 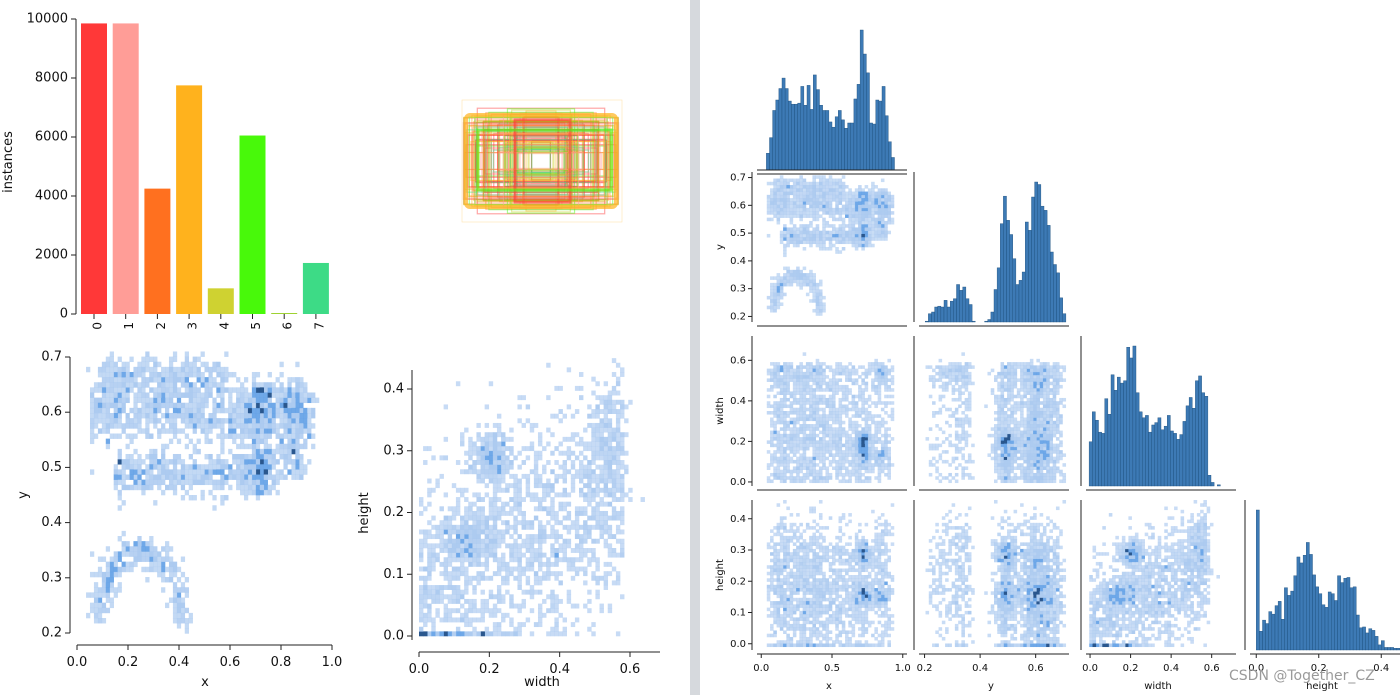 I want to click on y-tick-label: 0.4, so click(x=738, y=261).